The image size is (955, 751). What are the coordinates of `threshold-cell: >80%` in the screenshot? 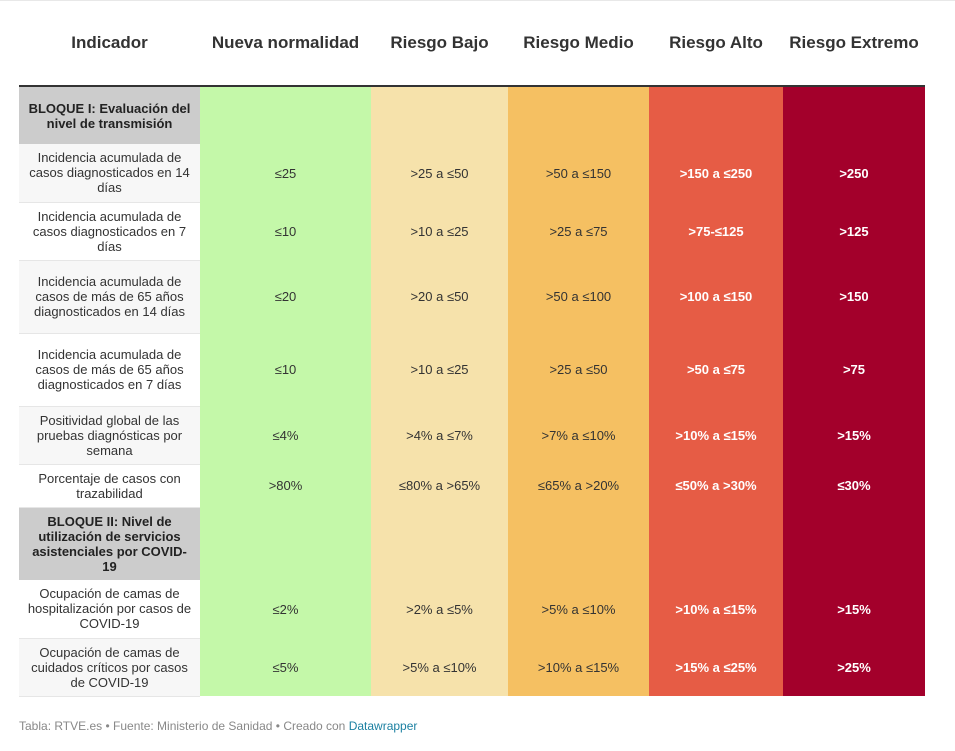 It's located at (285, 485).